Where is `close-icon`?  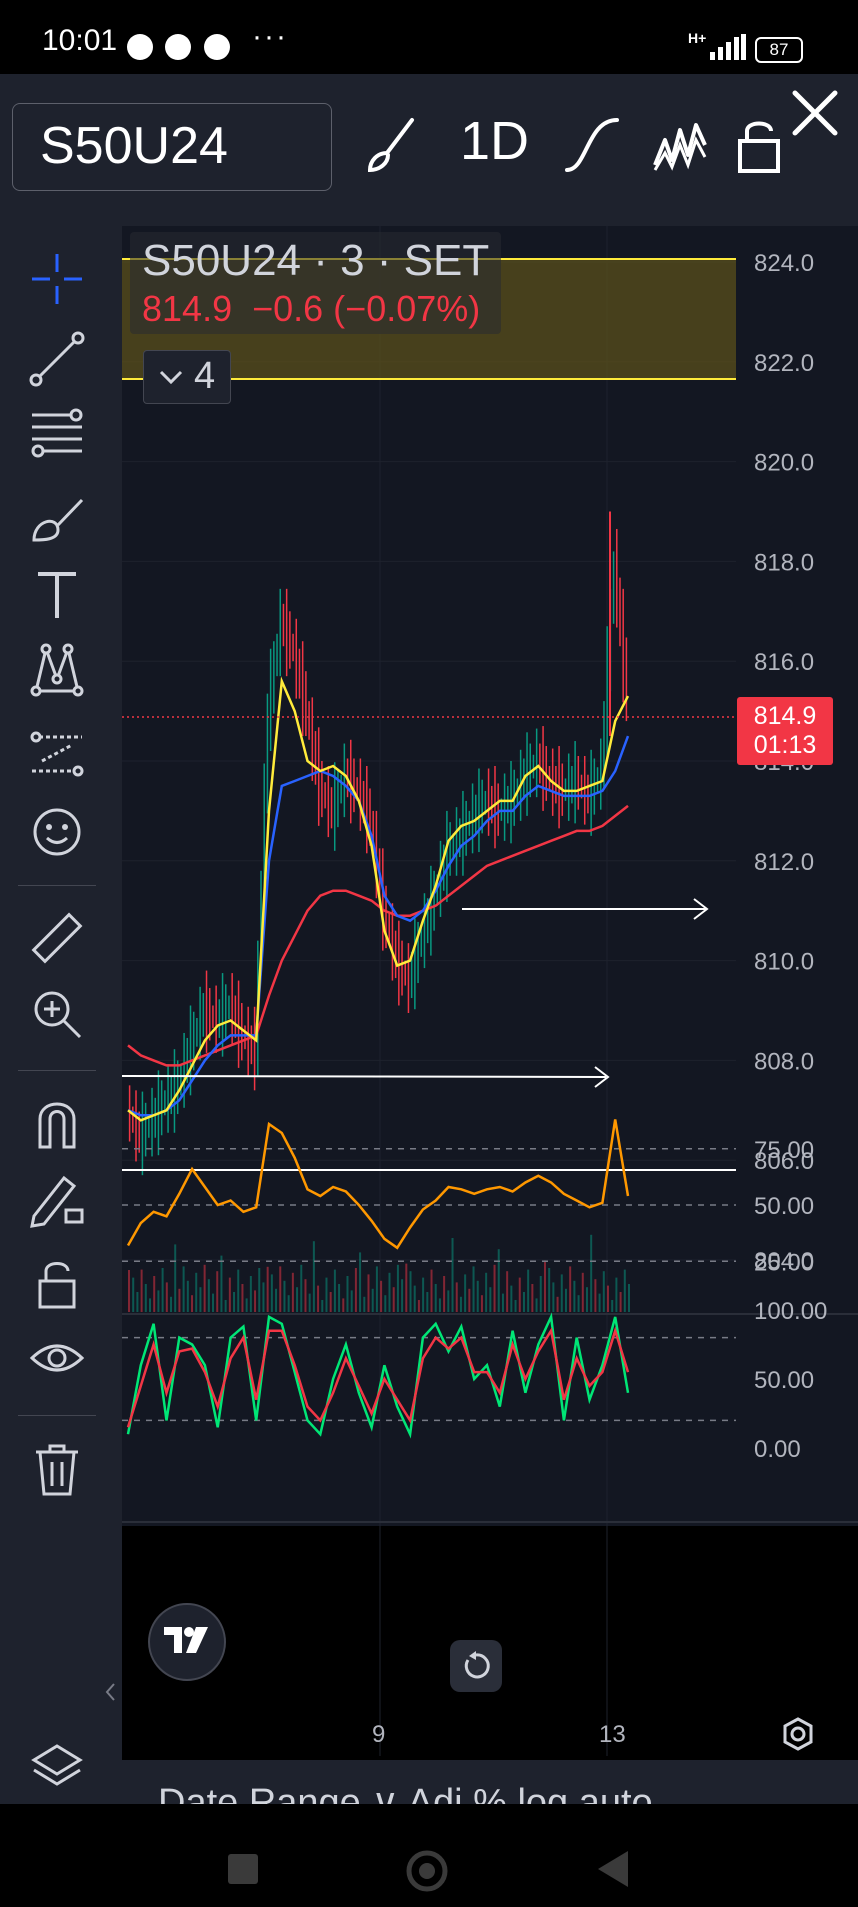
close-icon is located at coordinates (815, 113).